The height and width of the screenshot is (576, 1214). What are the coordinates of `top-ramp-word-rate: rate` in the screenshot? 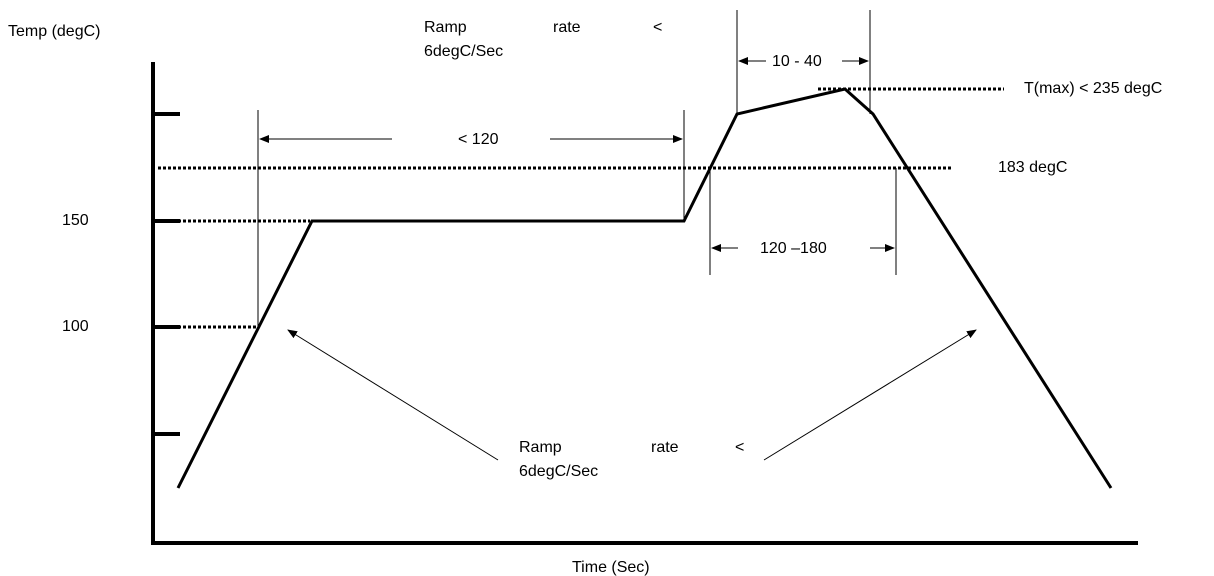 It's located at (567, 27).